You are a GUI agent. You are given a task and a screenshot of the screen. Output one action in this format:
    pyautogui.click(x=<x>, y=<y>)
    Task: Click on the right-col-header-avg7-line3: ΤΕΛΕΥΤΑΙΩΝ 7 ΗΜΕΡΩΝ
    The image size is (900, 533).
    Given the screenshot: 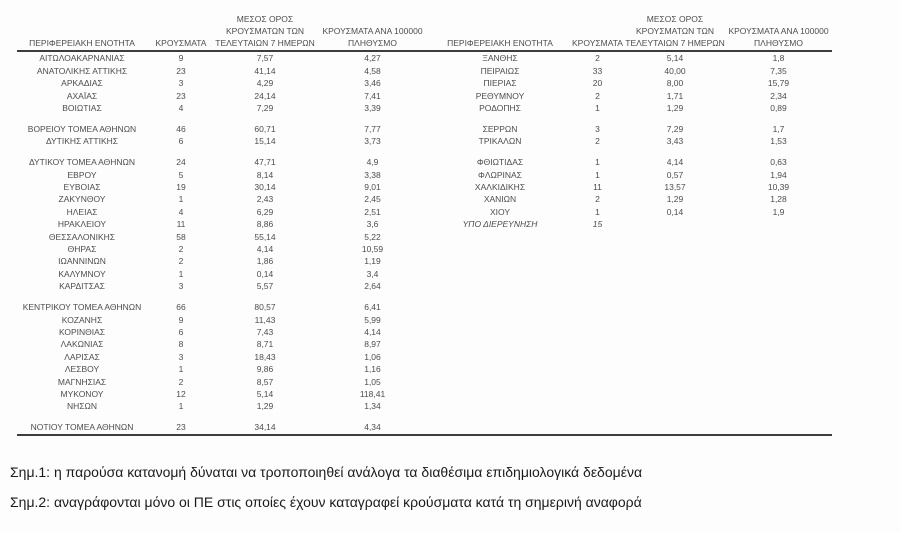 What is the action you would take?
    pyautogui.click(x=675, y=42)
    